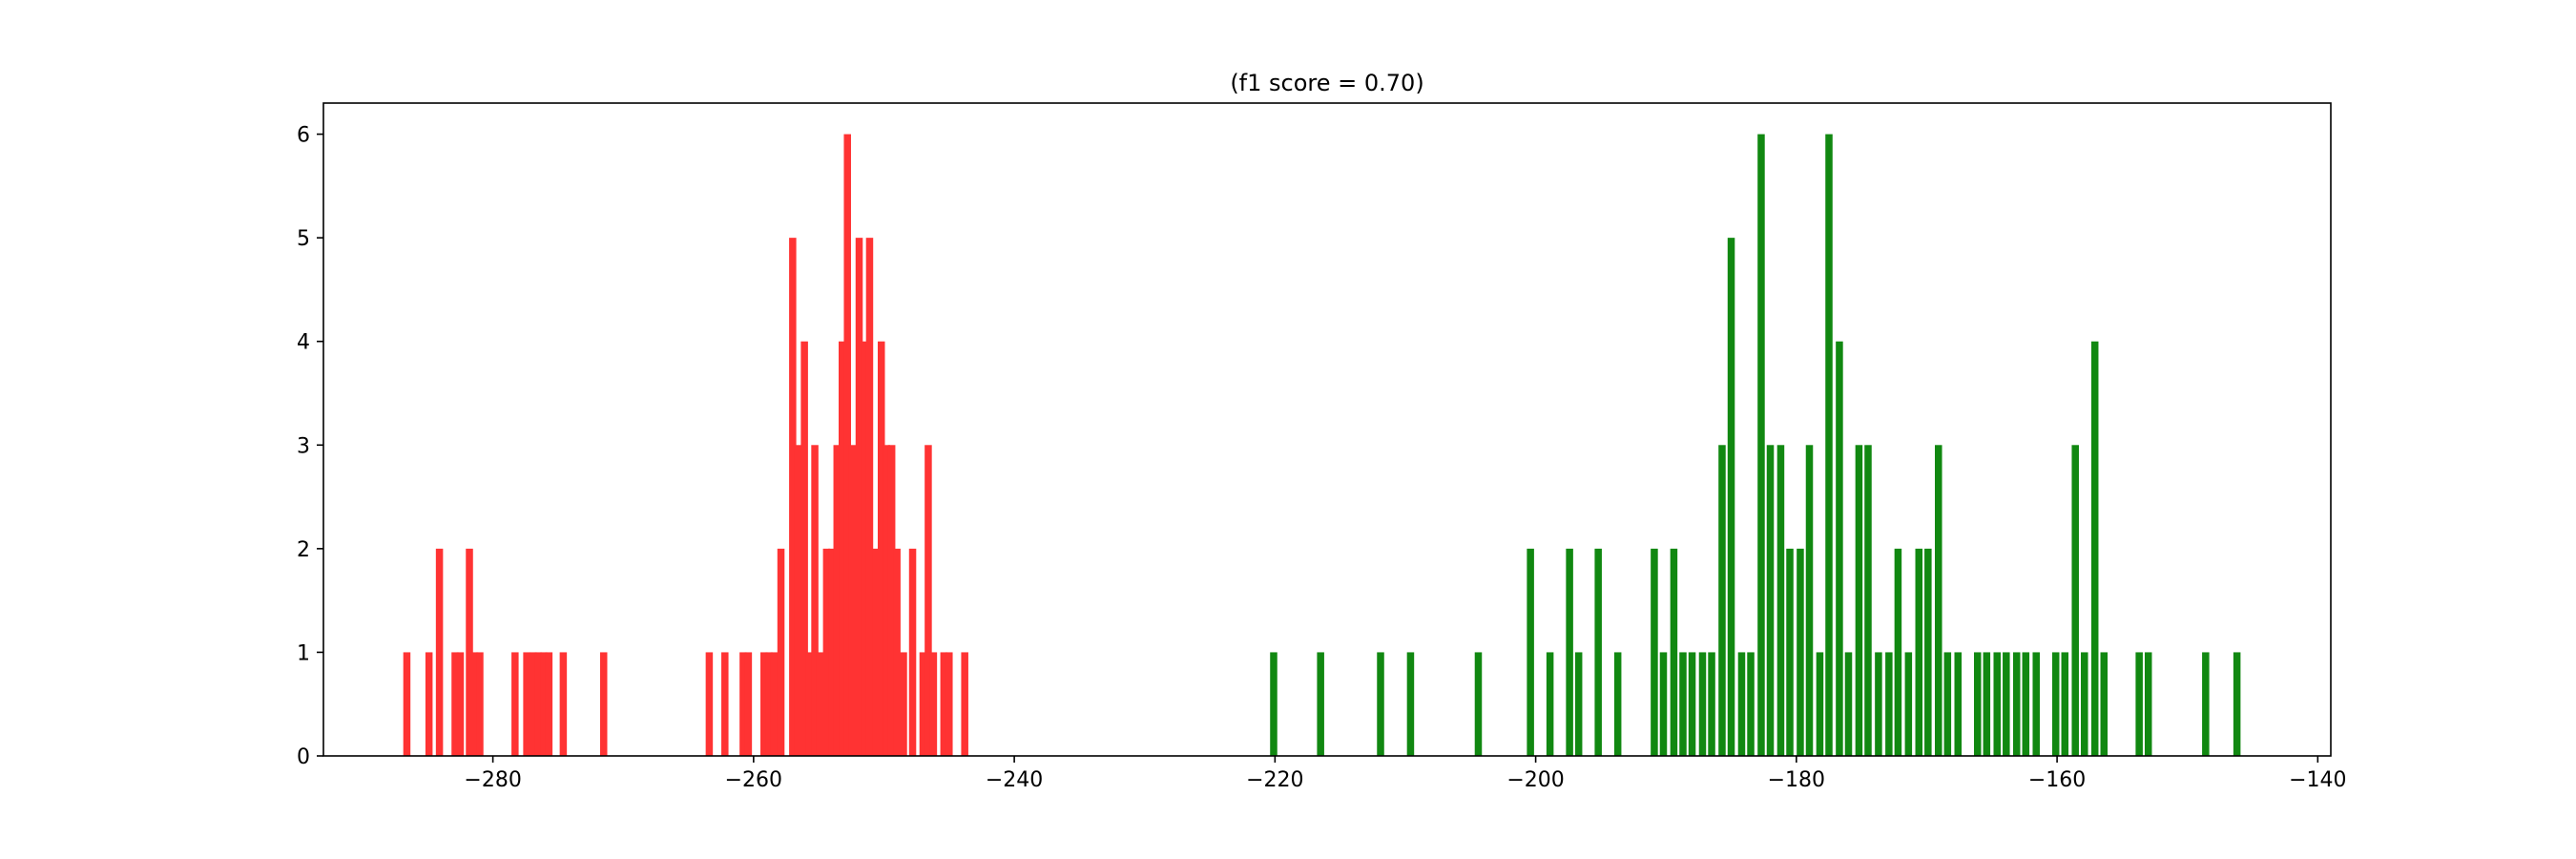 The image size is (2576, 859). What do you see at coordinates (303, 653) in the screenshot?
I see `y-tick-label: 1` at bounding box center [303, 653].